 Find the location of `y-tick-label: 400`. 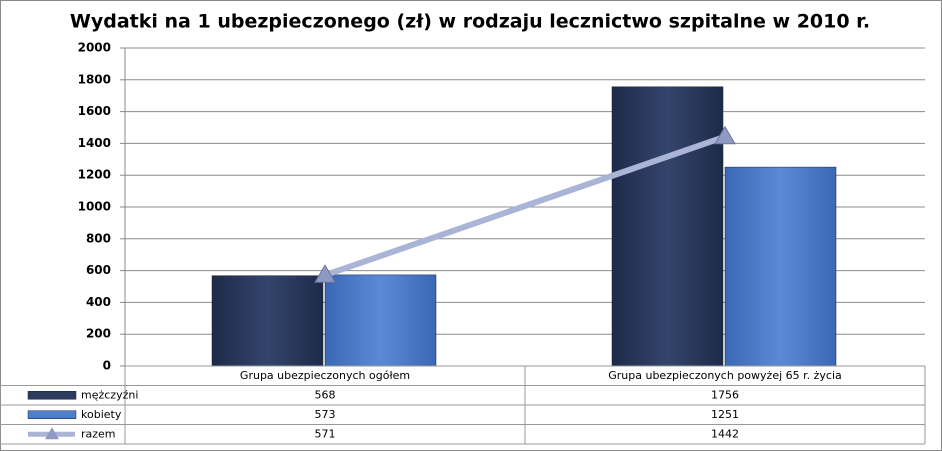

y-tick-label: 400 is located at coordinates (98, 302).